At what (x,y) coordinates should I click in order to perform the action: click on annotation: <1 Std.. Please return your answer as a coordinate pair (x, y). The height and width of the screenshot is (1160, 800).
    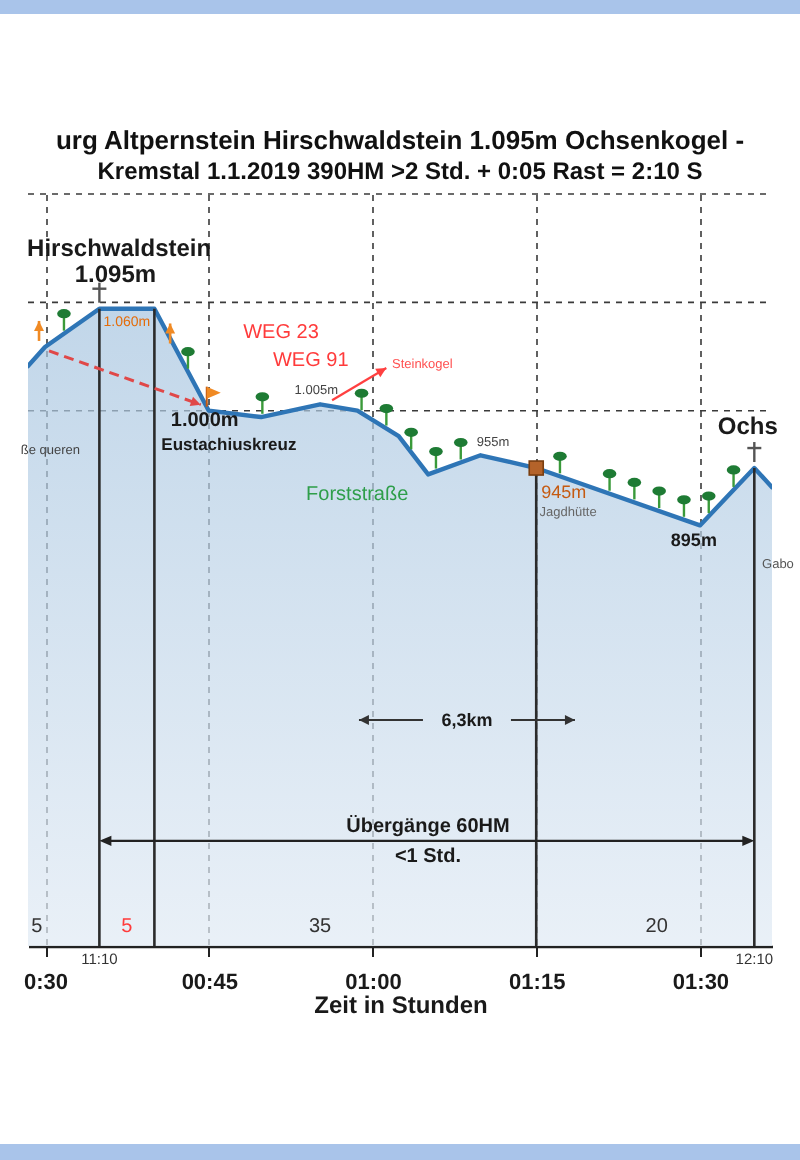
    Looking at the image, I should click on (428, 856).